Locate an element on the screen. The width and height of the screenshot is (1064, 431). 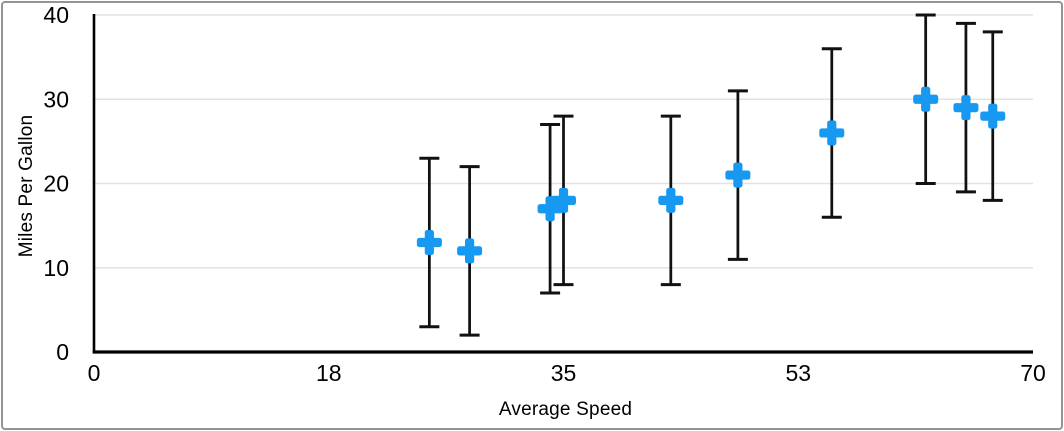
x-axis-title: Average Speed is located at coordinates (565, 409).